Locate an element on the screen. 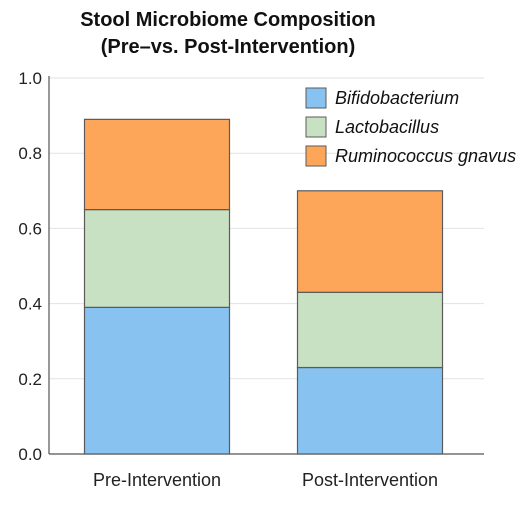  y-tick-label: 0.0 is located at coordinates (30, 454).